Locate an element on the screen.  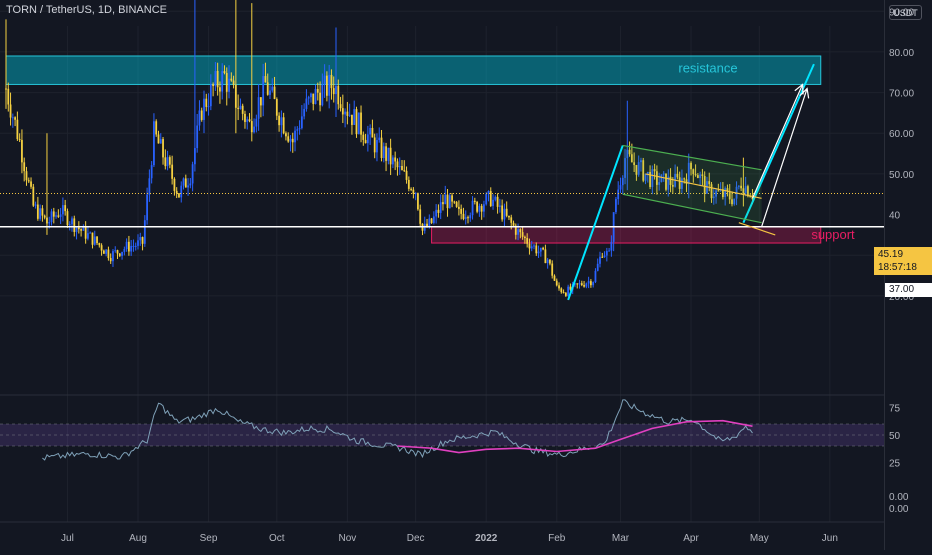
currency-button: USDT is located at coordinates (905, 12).